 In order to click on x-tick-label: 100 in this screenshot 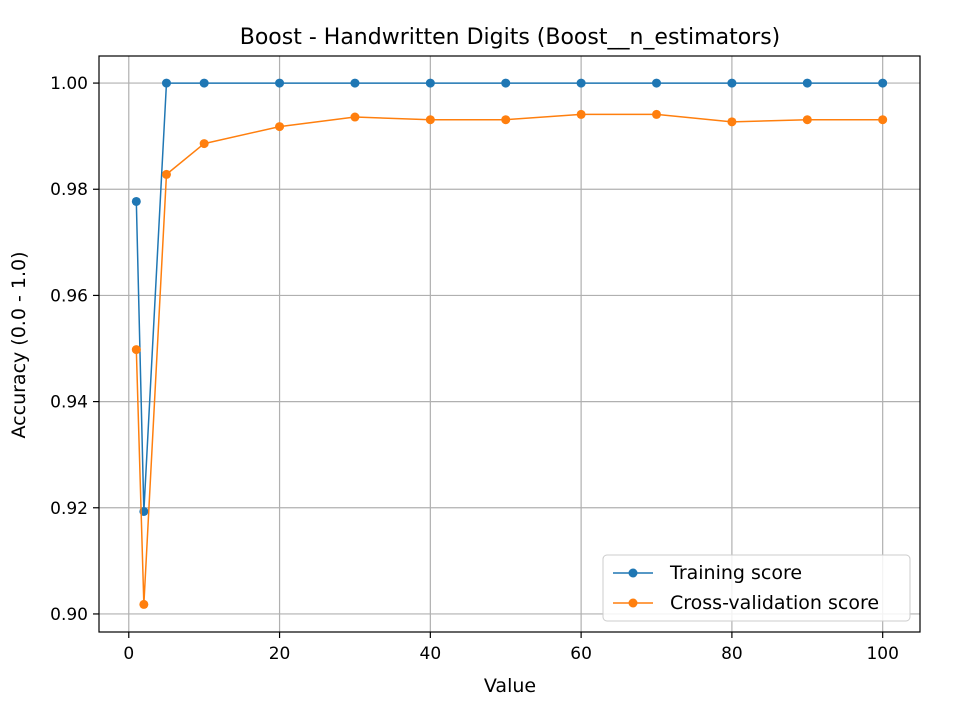, I will do `click(882, 654)`.